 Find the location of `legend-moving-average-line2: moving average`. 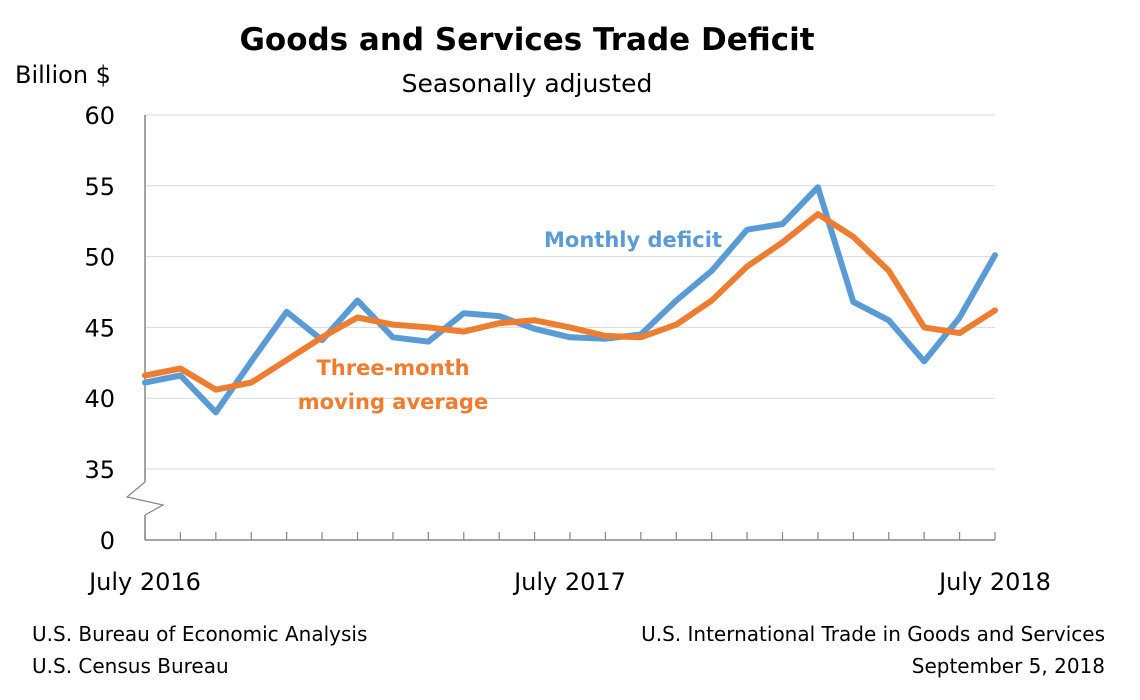

legend-moving-average-line2: moving average is located at coordinates (393, 402).